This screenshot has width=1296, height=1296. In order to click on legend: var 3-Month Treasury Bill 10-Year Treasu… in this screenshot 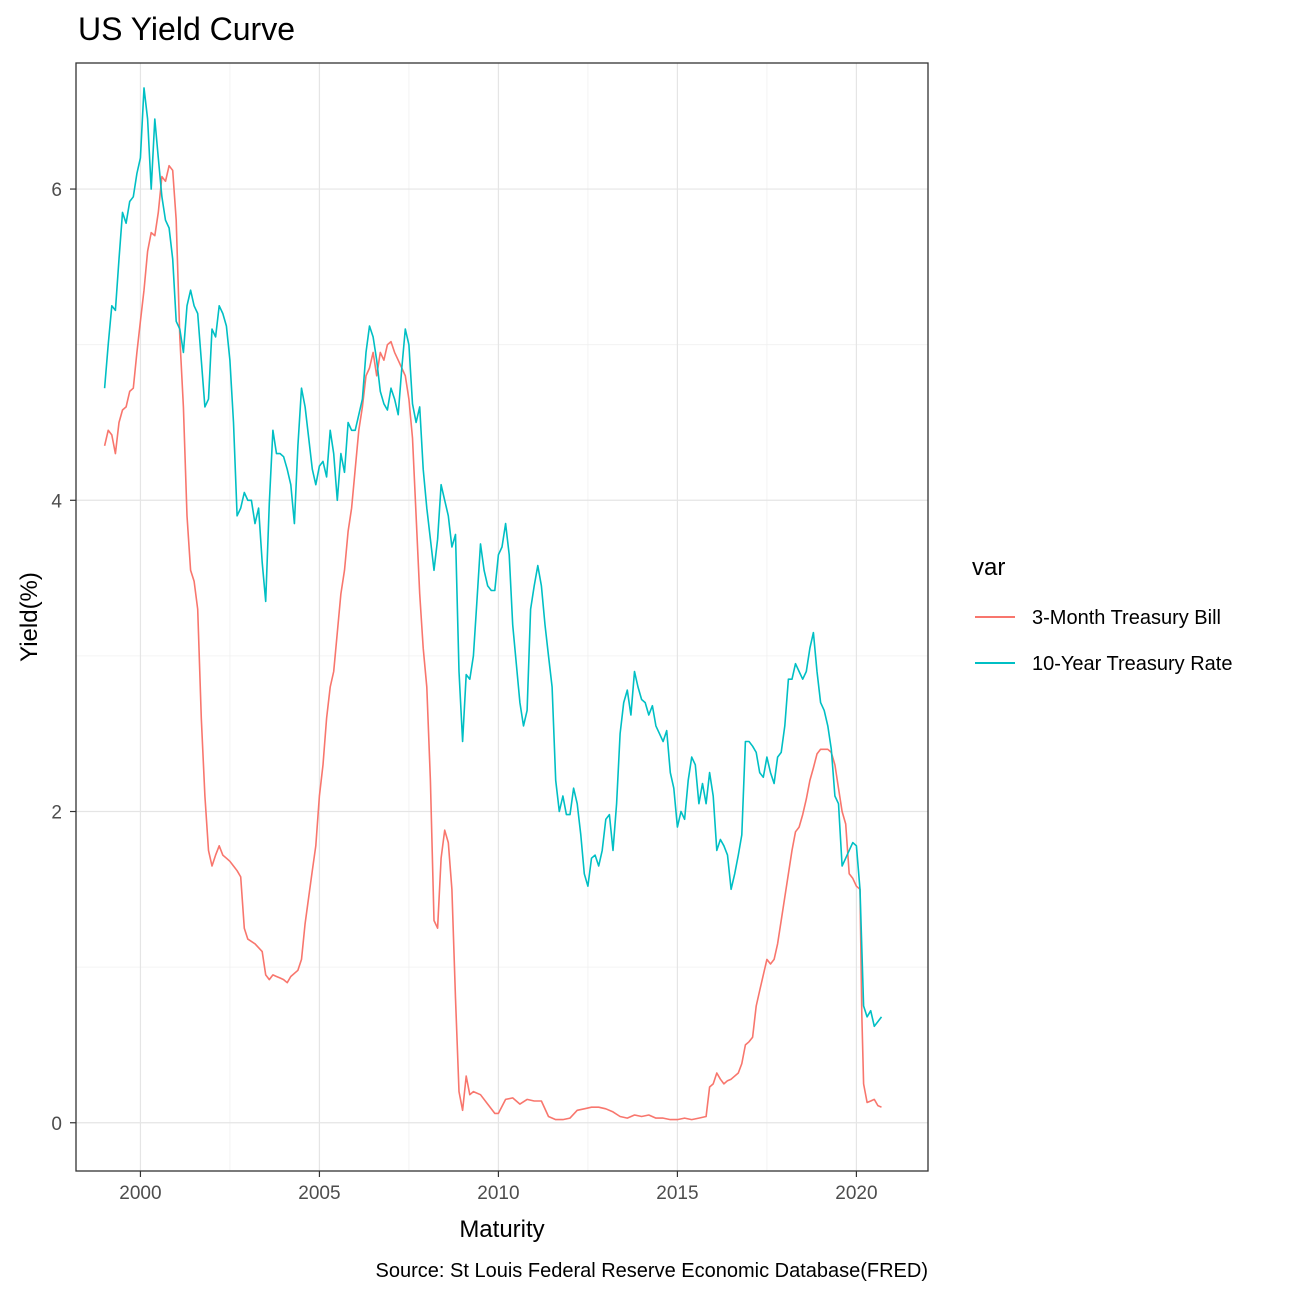, I will do `click(1102, 614)`.